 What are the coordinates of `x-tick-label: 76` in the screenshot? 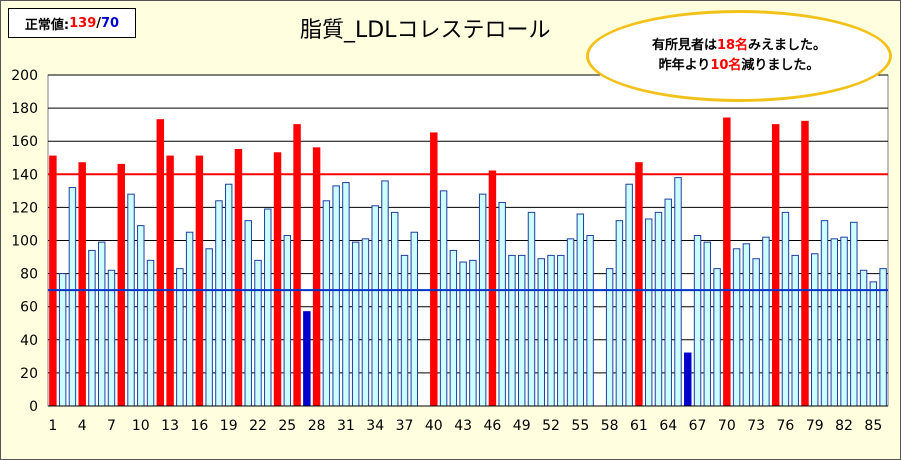 It's located at (786, 426).